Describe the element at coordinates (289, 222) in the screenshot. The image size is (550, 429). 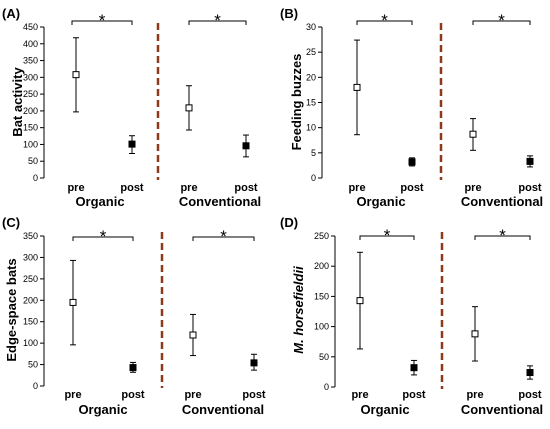
I see `panel-label: (D)` at that location.